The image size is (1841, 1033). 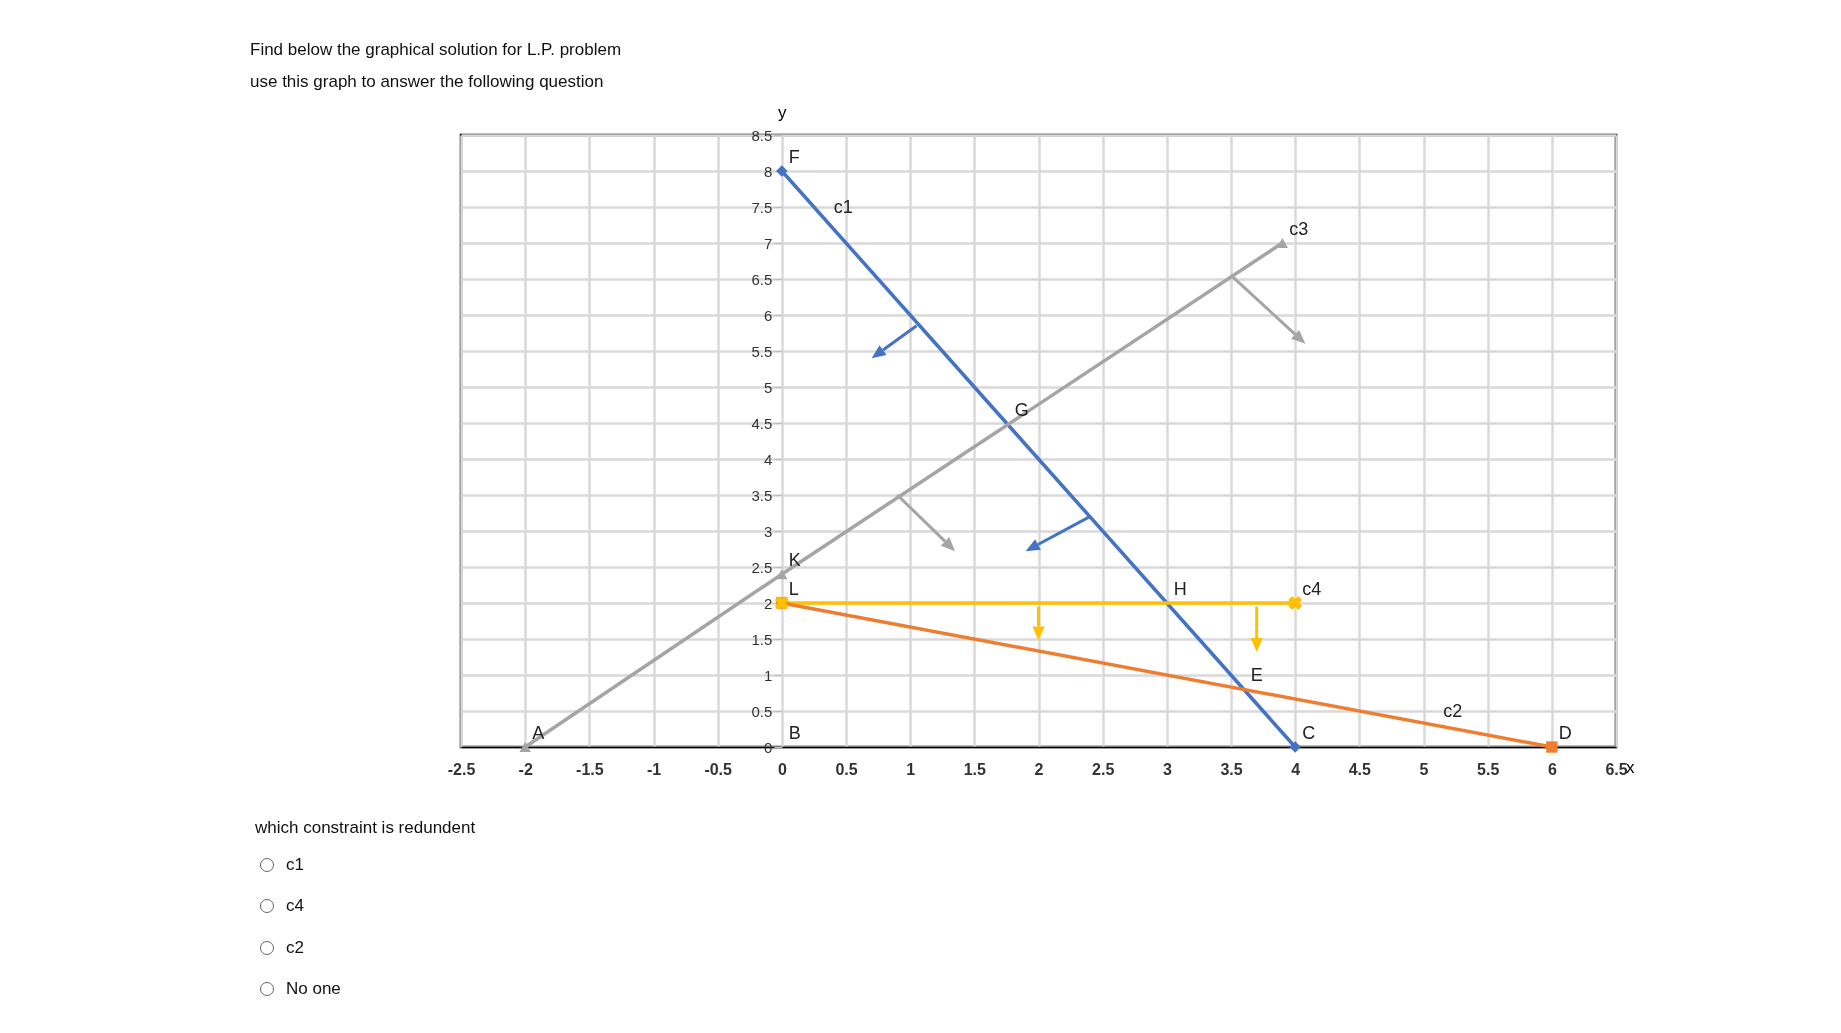 What do you see at coordinates (762, 711) in the screenshot?
I see `y-tick-label: 0.5` at bounding box center [762, 711].